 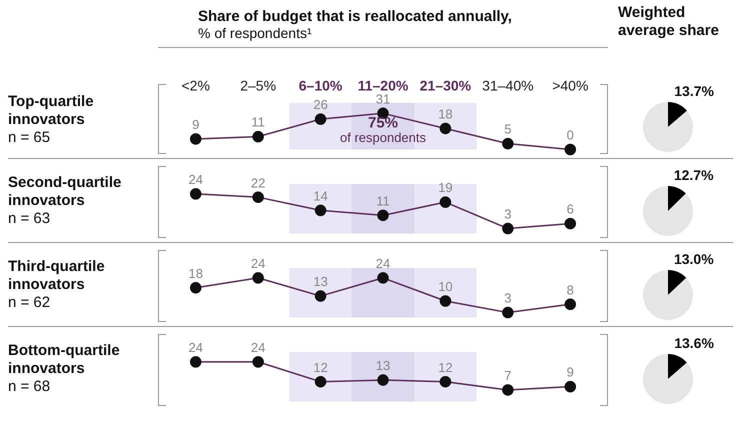 What do you see at coordinates (669, 22) in the screenshot?
I see `chart-title: Weighted average share` at bounding box center [669, 22].